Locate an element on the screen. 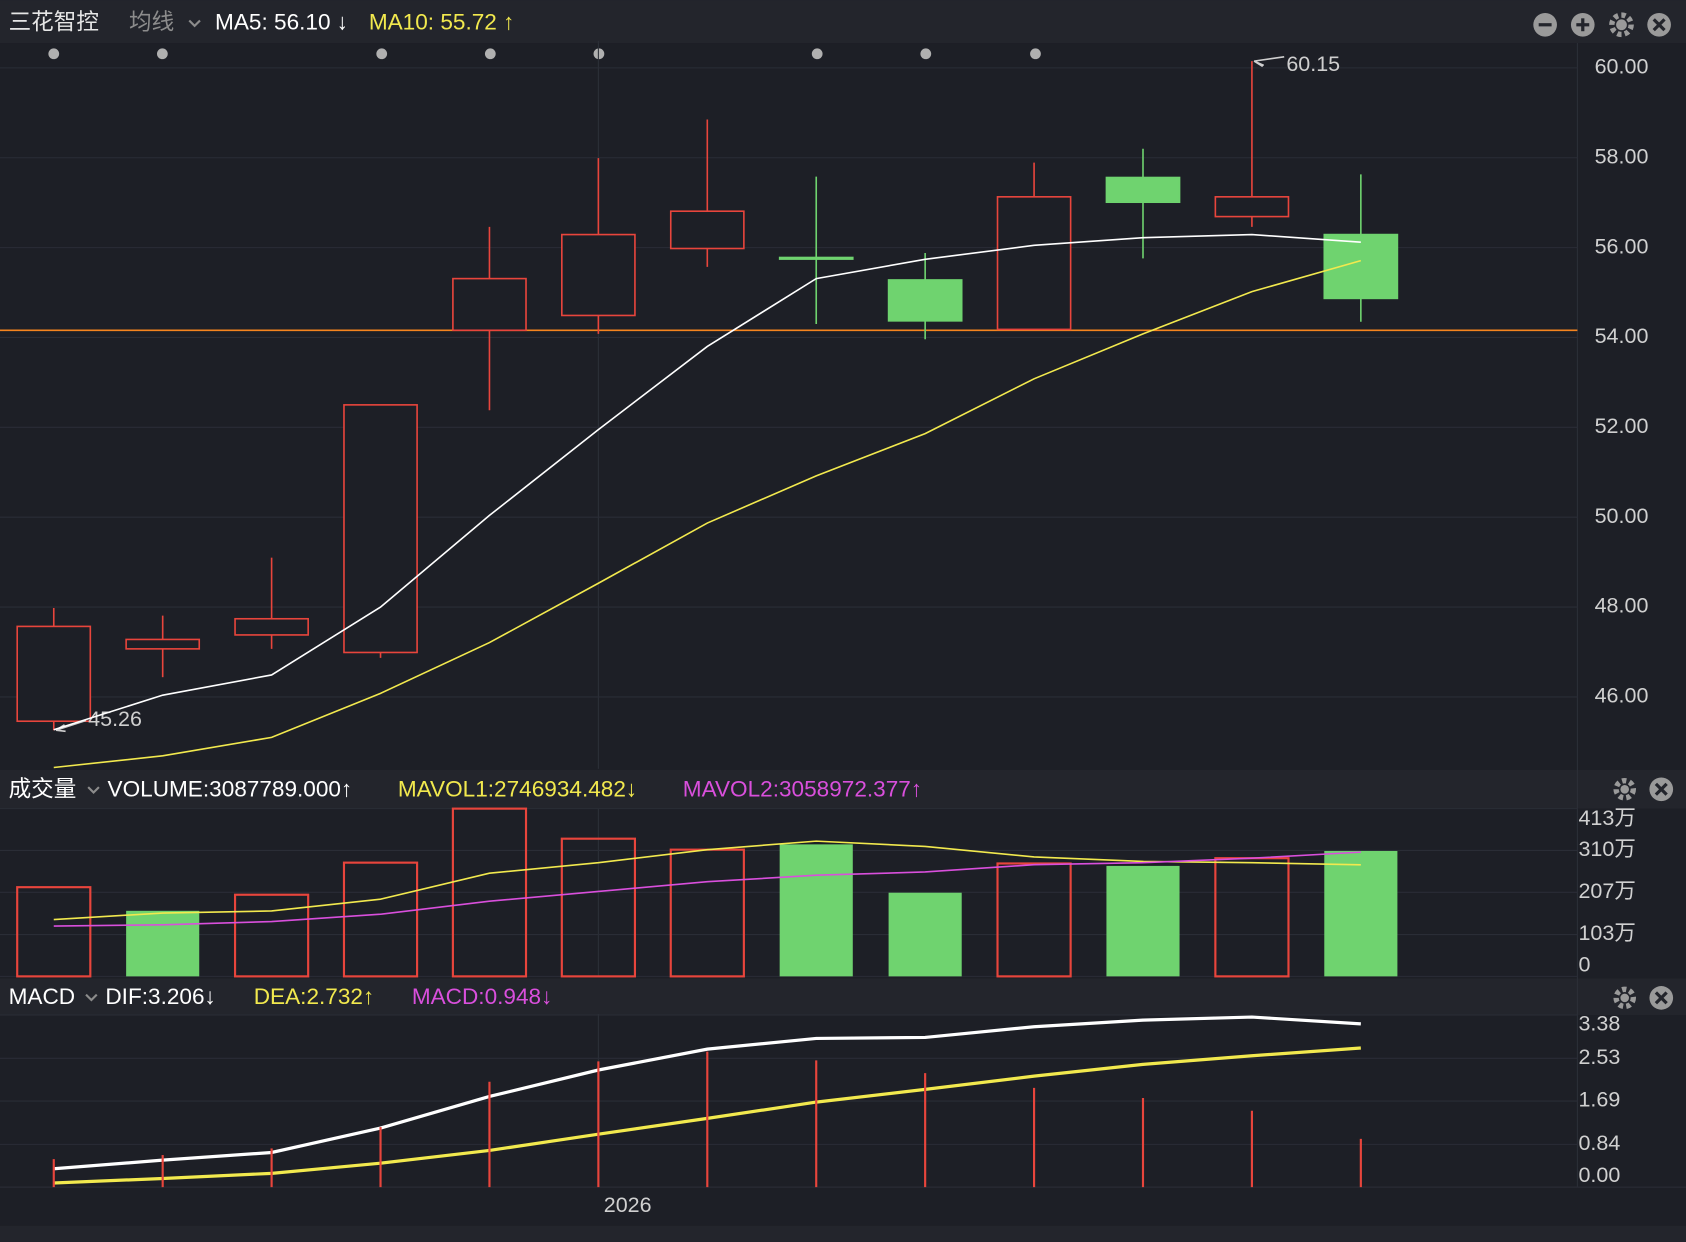 This screenshot has width=1686, height=1242. header-buttons is located at coordinates (1602, 25).